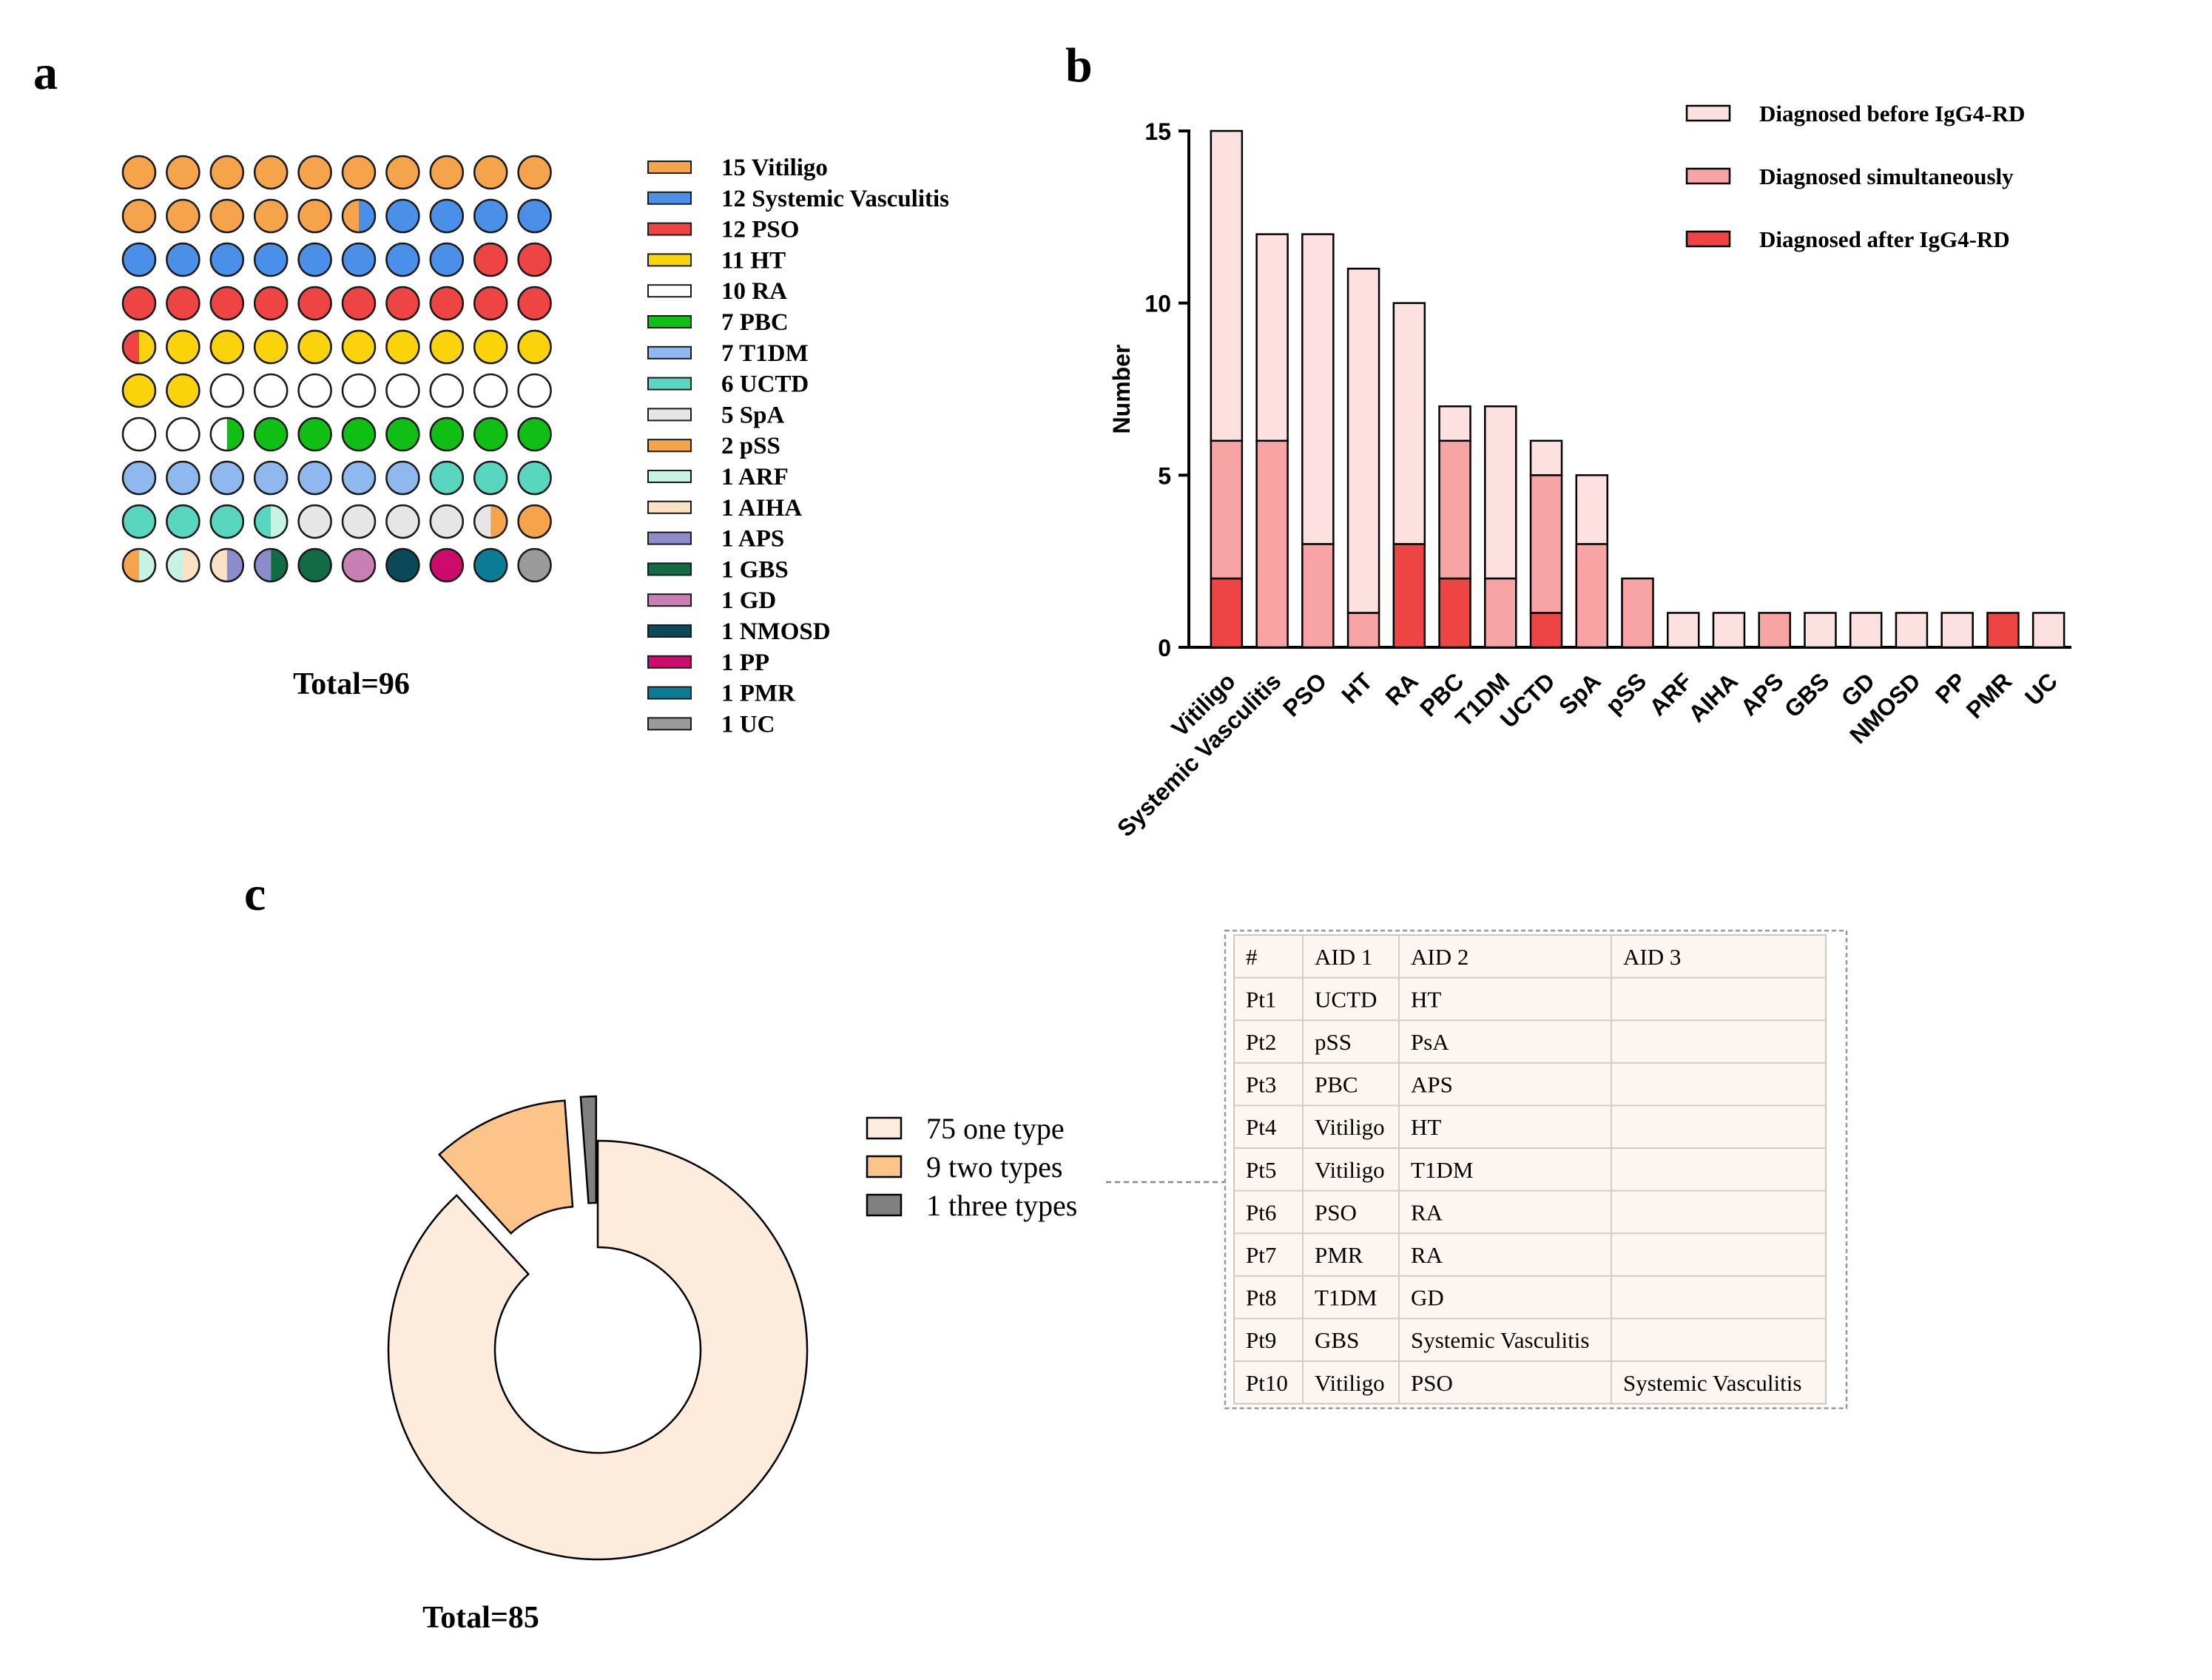 The width and height of the screenshot is (2212, 1680). What do you see at coordinates (1708, 113) in the screenshot?
I see `legend-b-swatch` at bounding box center [1708, 113].